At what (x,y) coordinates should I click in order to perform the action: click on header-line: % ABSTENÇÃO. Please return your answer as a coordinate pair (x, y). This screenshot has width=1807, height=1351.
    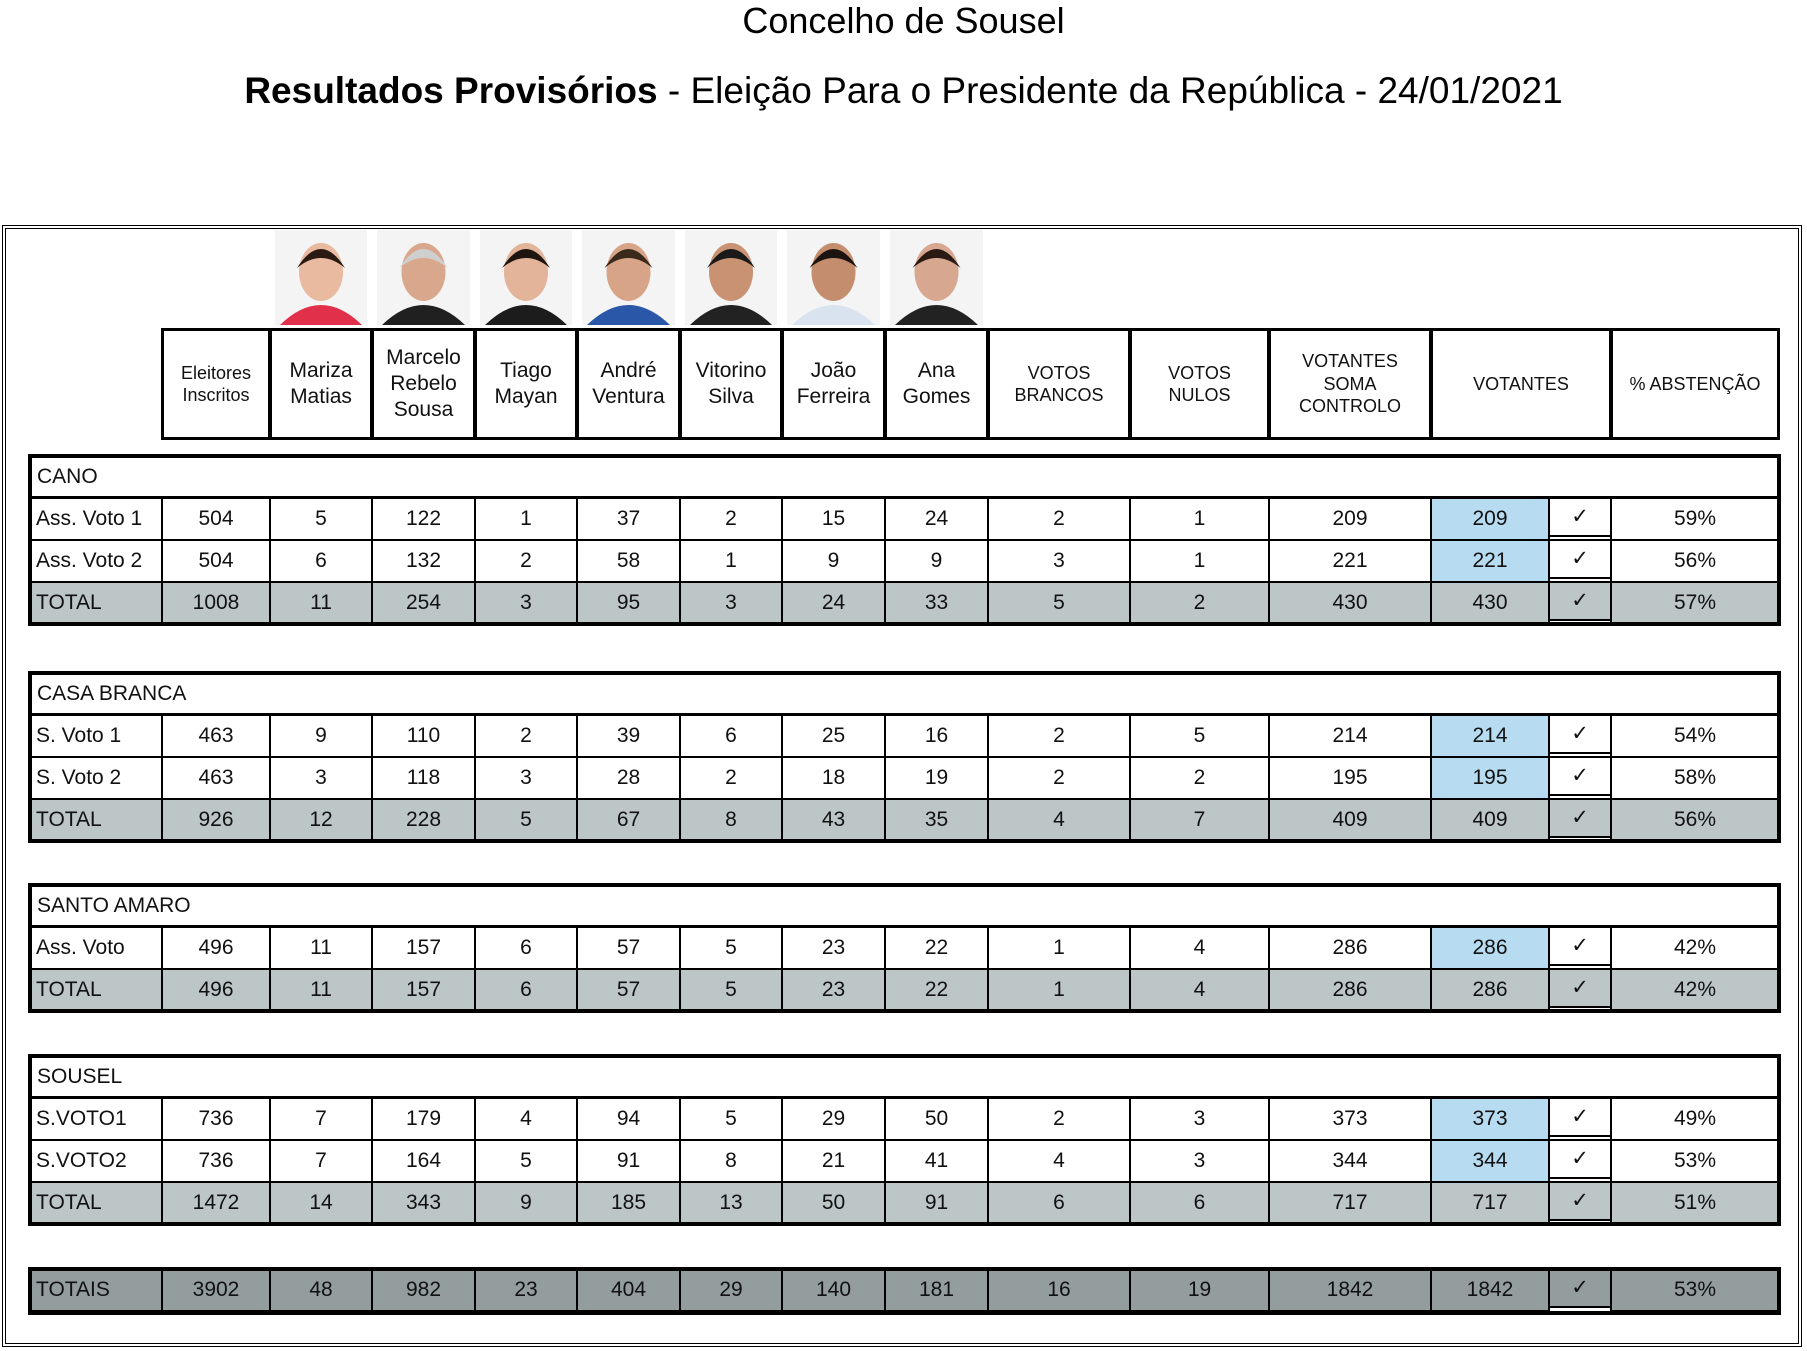
    Looking at the image, I should click on (1695, 383).